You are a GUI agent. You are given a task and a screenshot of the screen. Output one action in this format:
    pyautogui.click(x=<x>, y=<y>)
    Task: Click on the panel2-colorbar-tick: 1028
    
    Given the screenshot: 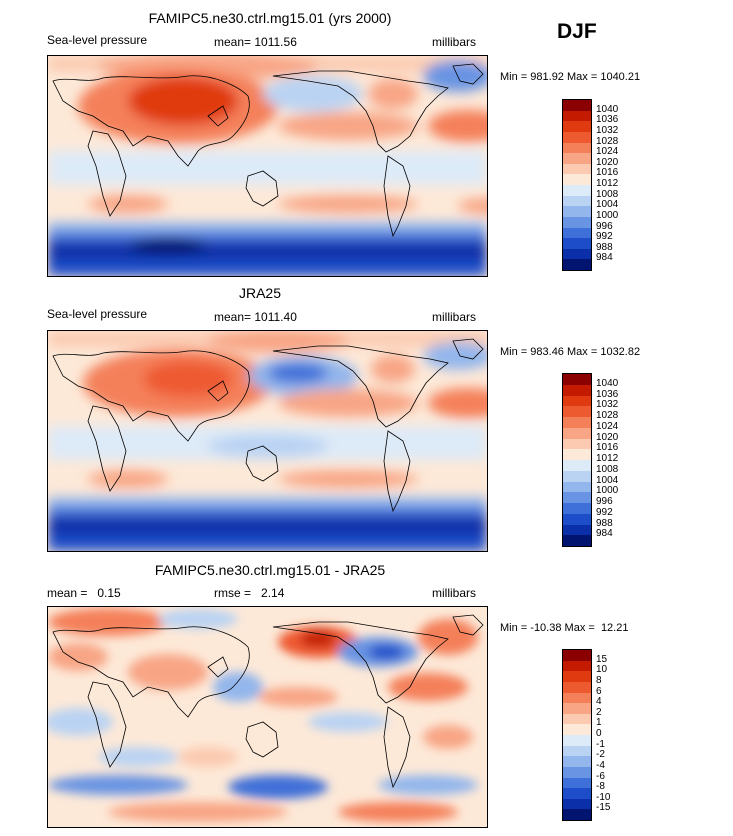 What is the action you would take?
    pyautogui.click(x=607, y=415)
    